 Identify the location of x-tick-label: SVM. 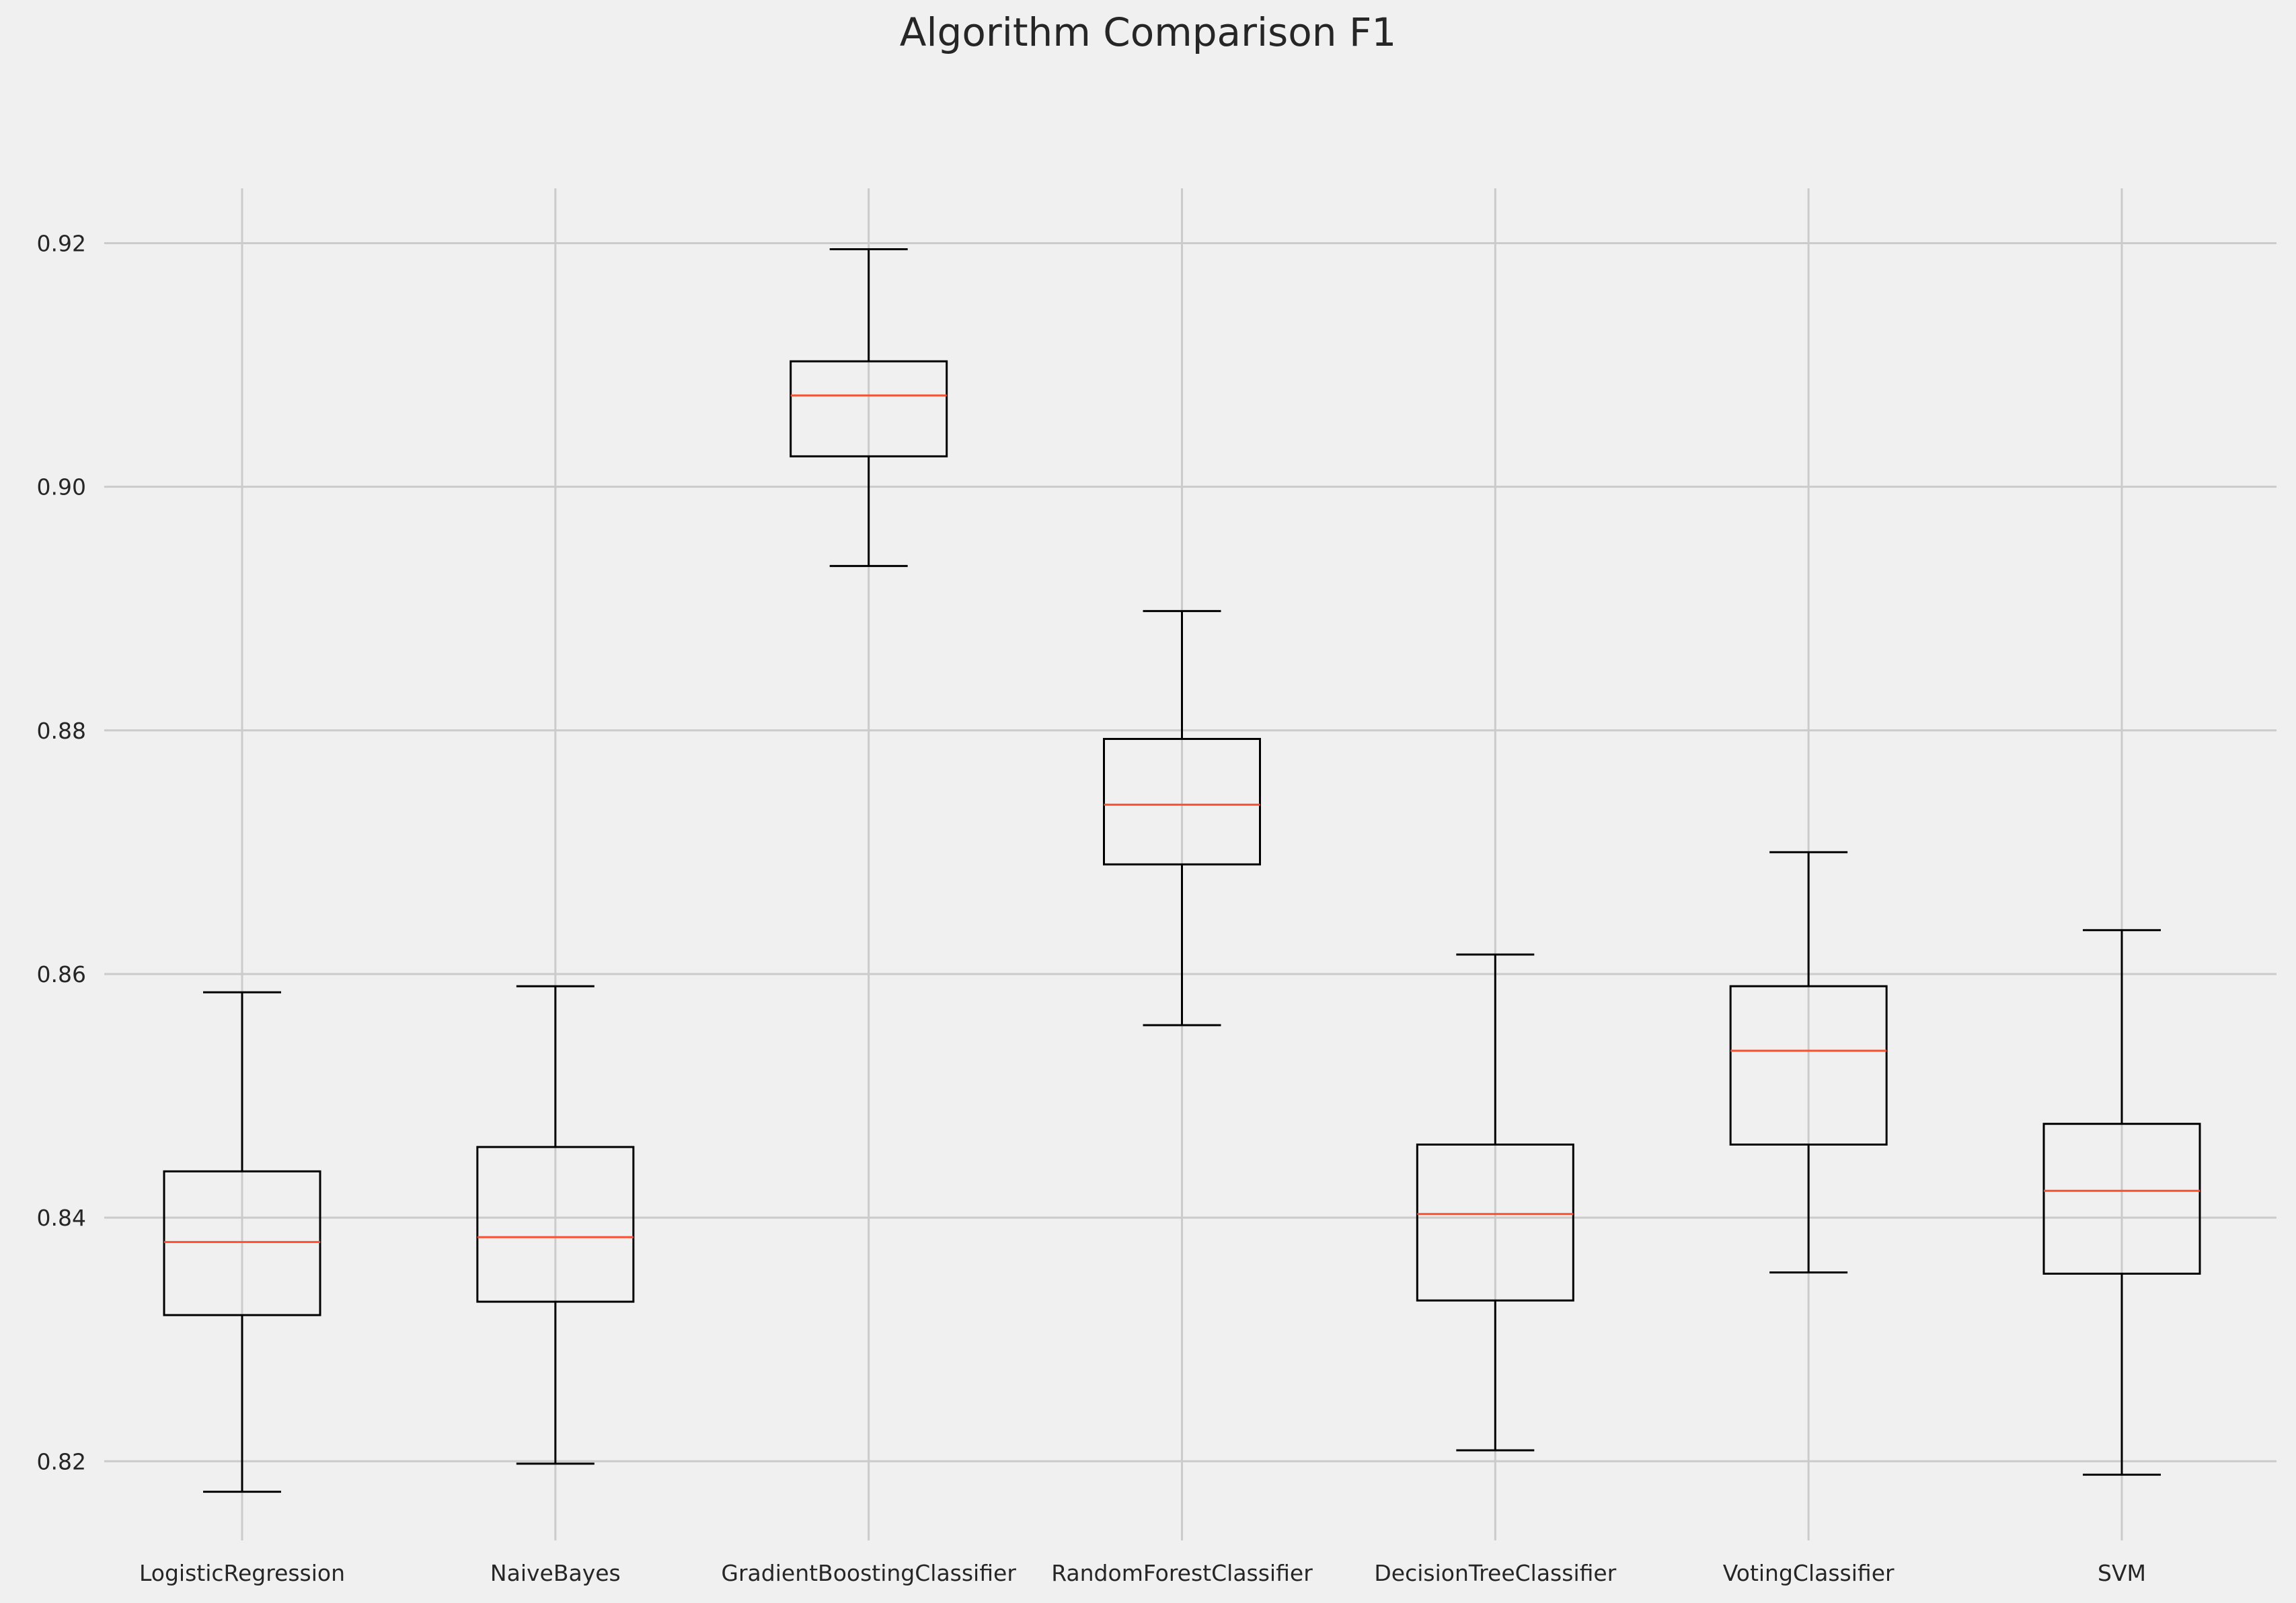
(2122, 1573).